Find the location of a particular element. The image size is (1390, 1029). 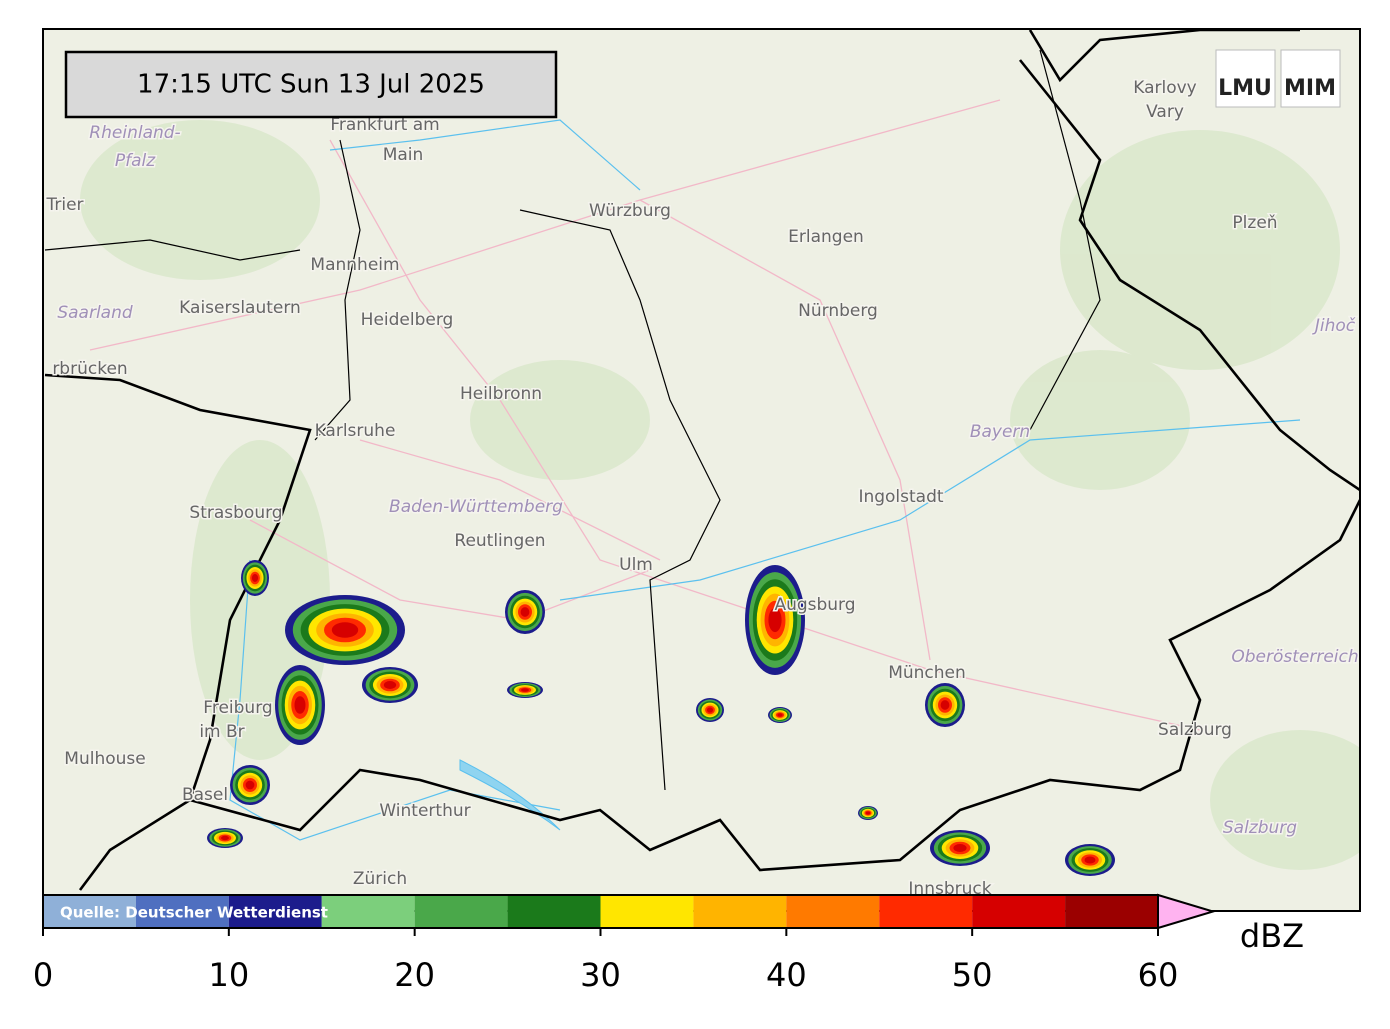

colorbar: 0 10 20 30 40 50 60 is located at coordinates (625, 943).